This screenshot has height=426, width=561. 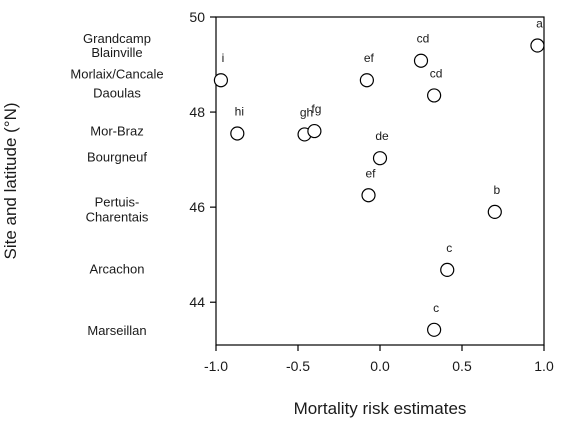 What do you see at coordinates (380, 366) in the screenshot?
I see `x-tick-label: 0.0` at bounding box center [380, 366].